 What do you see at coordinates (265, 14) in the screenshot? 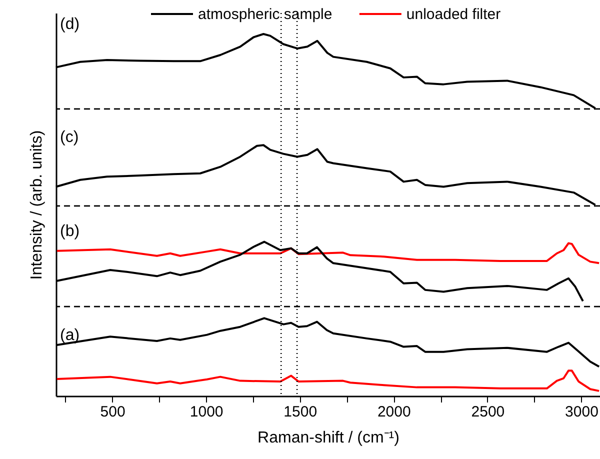
I see `legend-label: atmospheric sample` at bounding box center [265, 14].